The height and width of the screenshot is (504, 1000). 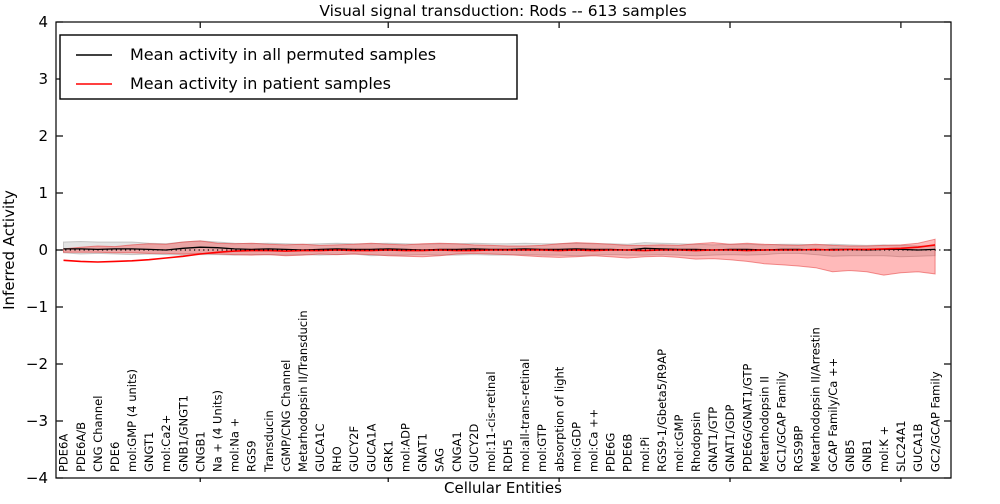 What do you see at coordinates (645, 454) in the screenshot?
I see `x-tick-label: mol:Pi` at bounding box center [645, 454].